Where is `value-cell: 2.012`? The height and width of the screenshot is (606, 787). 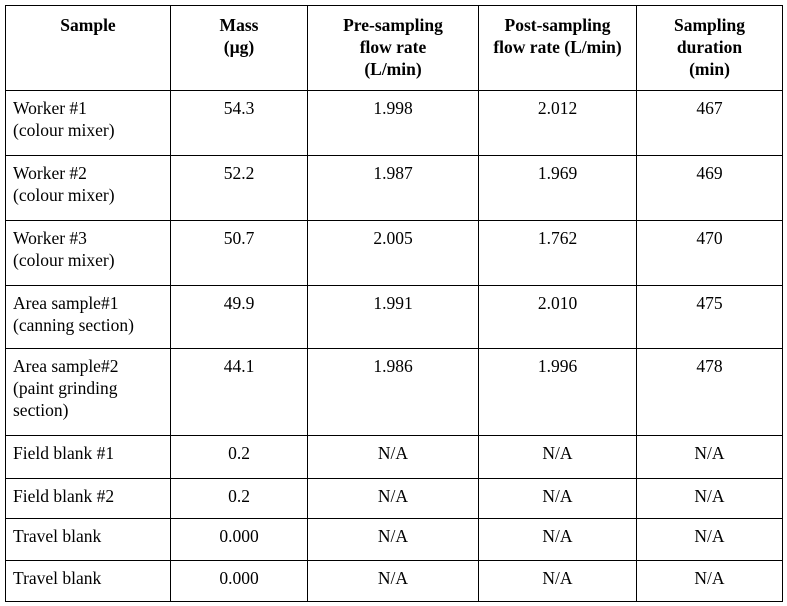
value-cell: 2.012 is located at coordinates (557, 123).